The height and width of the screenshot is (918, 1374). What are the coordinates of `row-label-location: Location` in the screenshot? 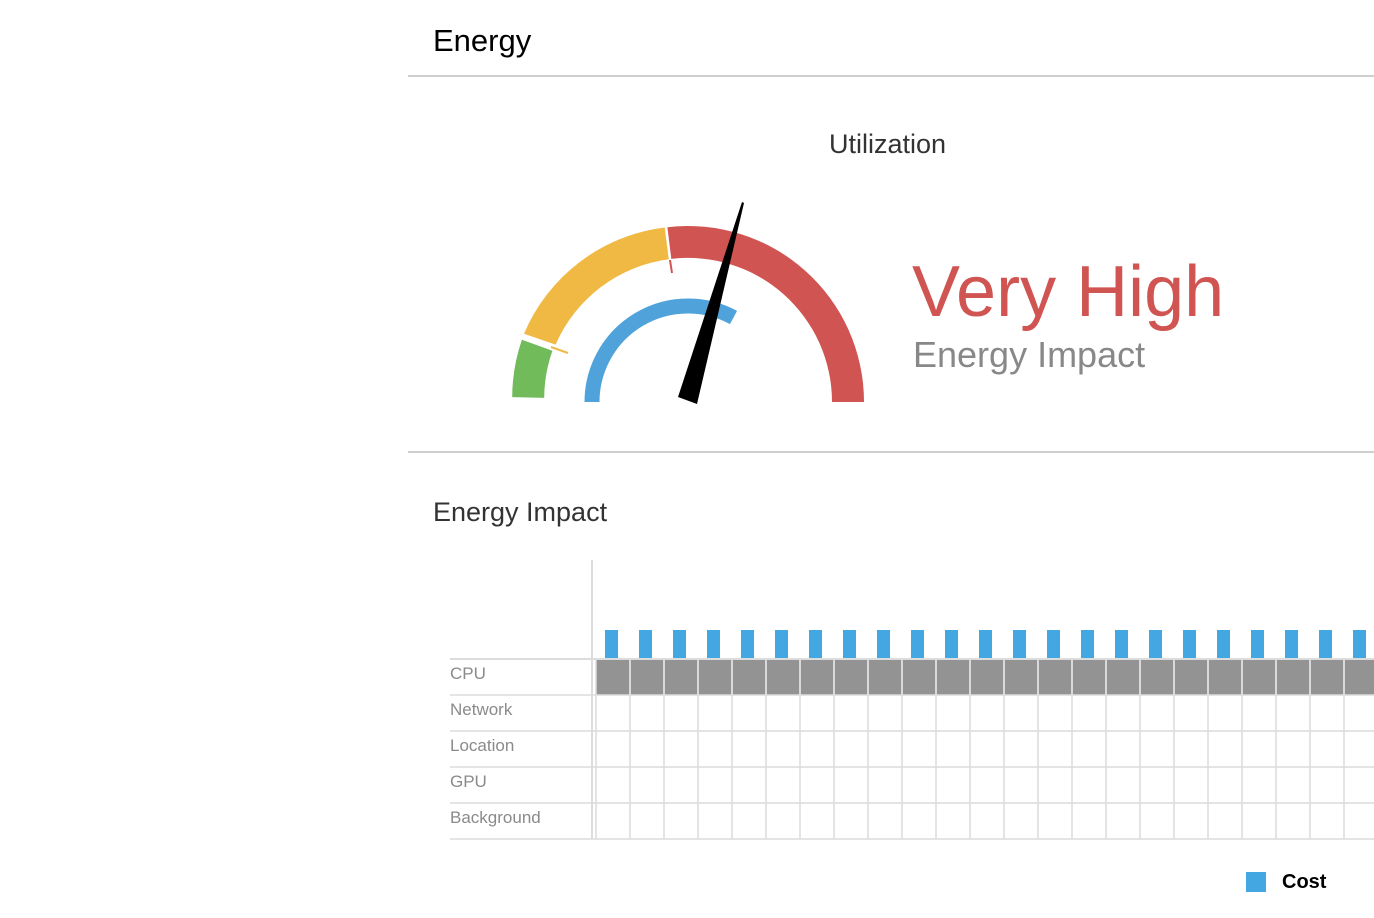 It's located at (482, 745).